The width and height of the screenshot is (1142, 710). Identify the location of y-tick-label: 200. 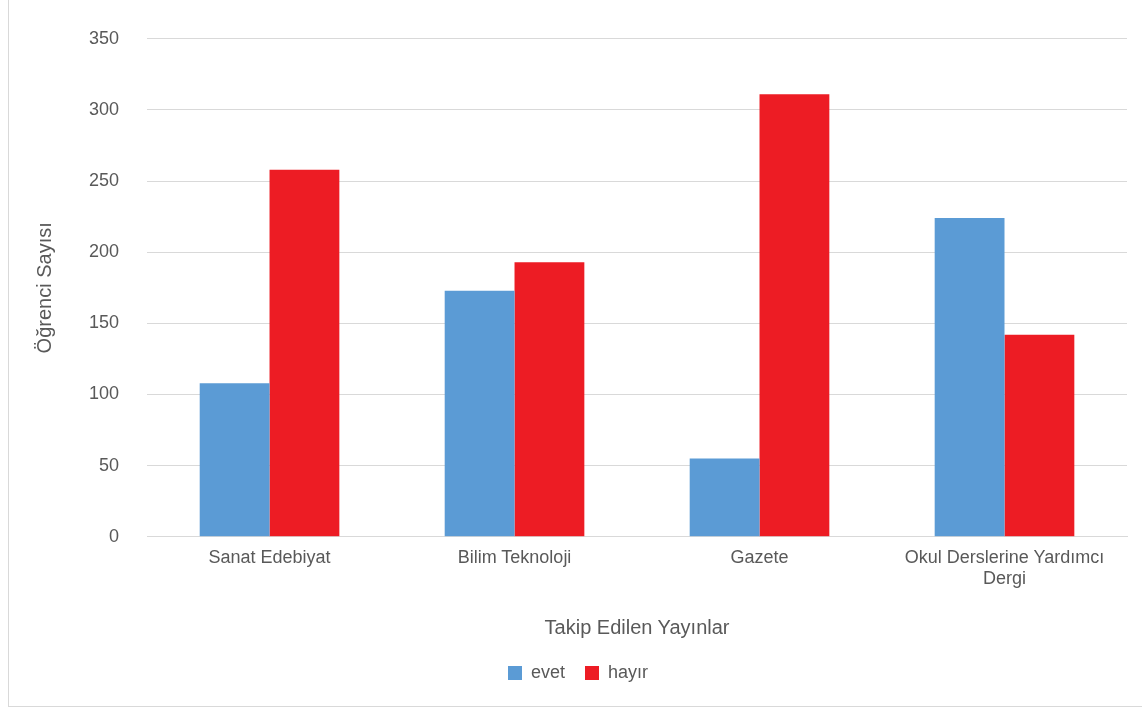
(104, 251).